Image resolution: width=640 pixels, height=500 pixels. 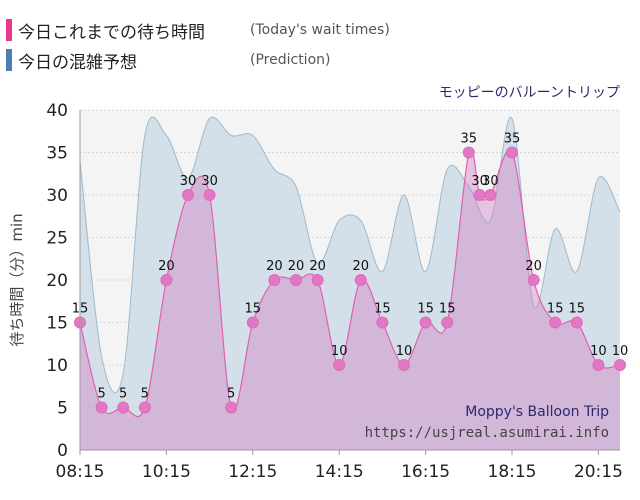 I want to click on y-tick-label: 20, so click(x=57, y=281).